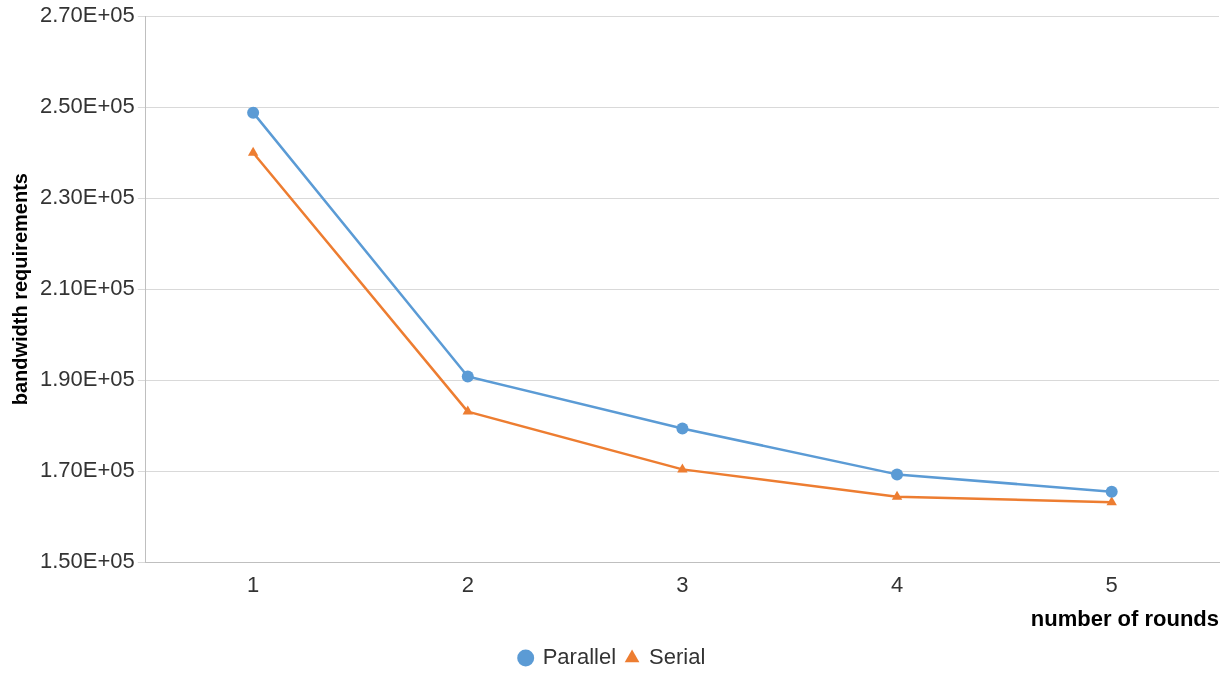 This screenshot has height=684, width=1225. Describe the element at coordinates (579, 657) in the screenshot. I see `legend-label: Parallel` at that location.